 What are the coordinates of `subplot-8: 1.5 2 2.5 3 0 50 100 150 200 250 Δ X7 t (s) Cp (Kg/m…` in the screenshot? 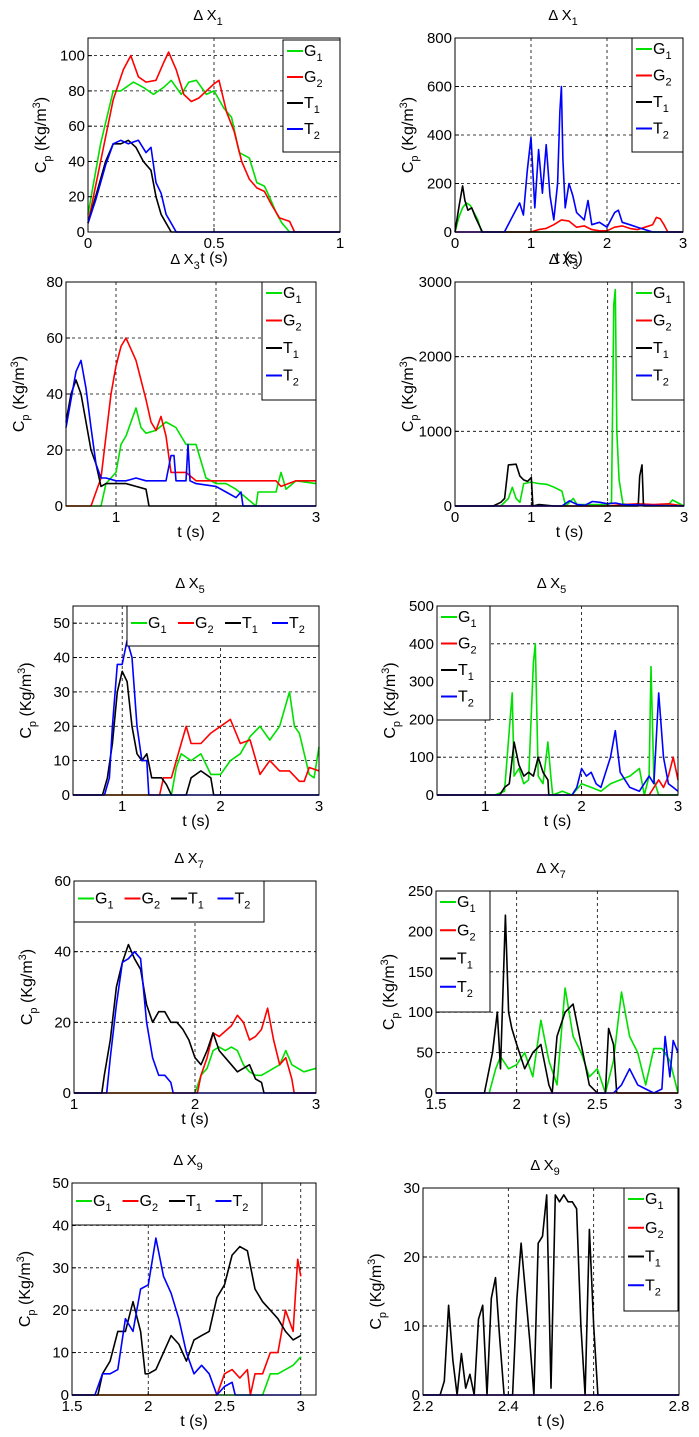 It's located at (530, 994).